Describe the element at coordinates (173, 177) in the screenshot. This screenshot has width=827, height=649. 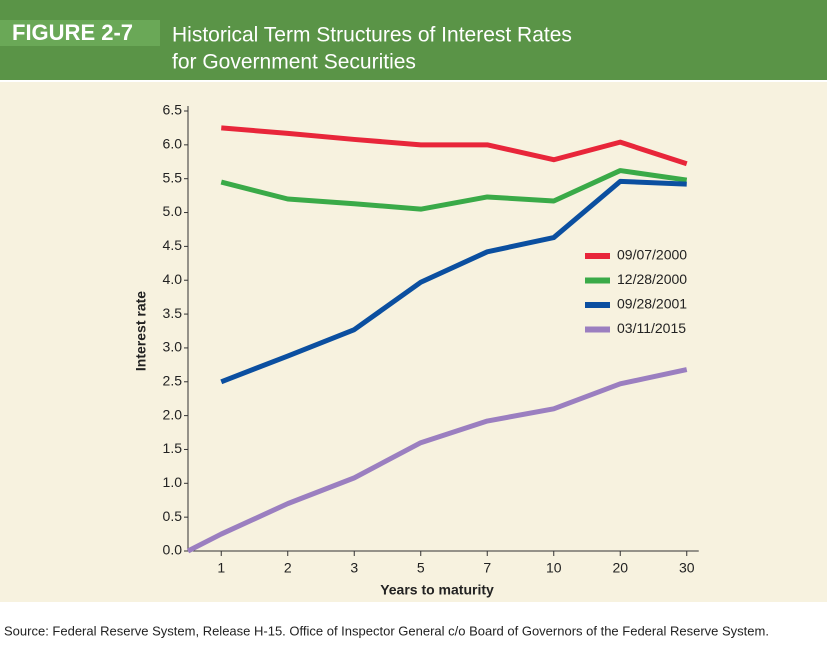
I see `y-tick-label: 5.5` at that location.